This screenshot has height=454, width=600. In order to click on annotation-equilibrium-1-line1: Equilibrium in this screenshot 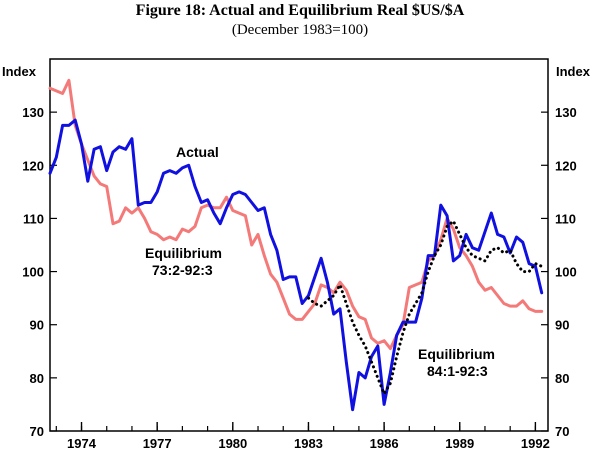, I will do `click(183, 253)`.